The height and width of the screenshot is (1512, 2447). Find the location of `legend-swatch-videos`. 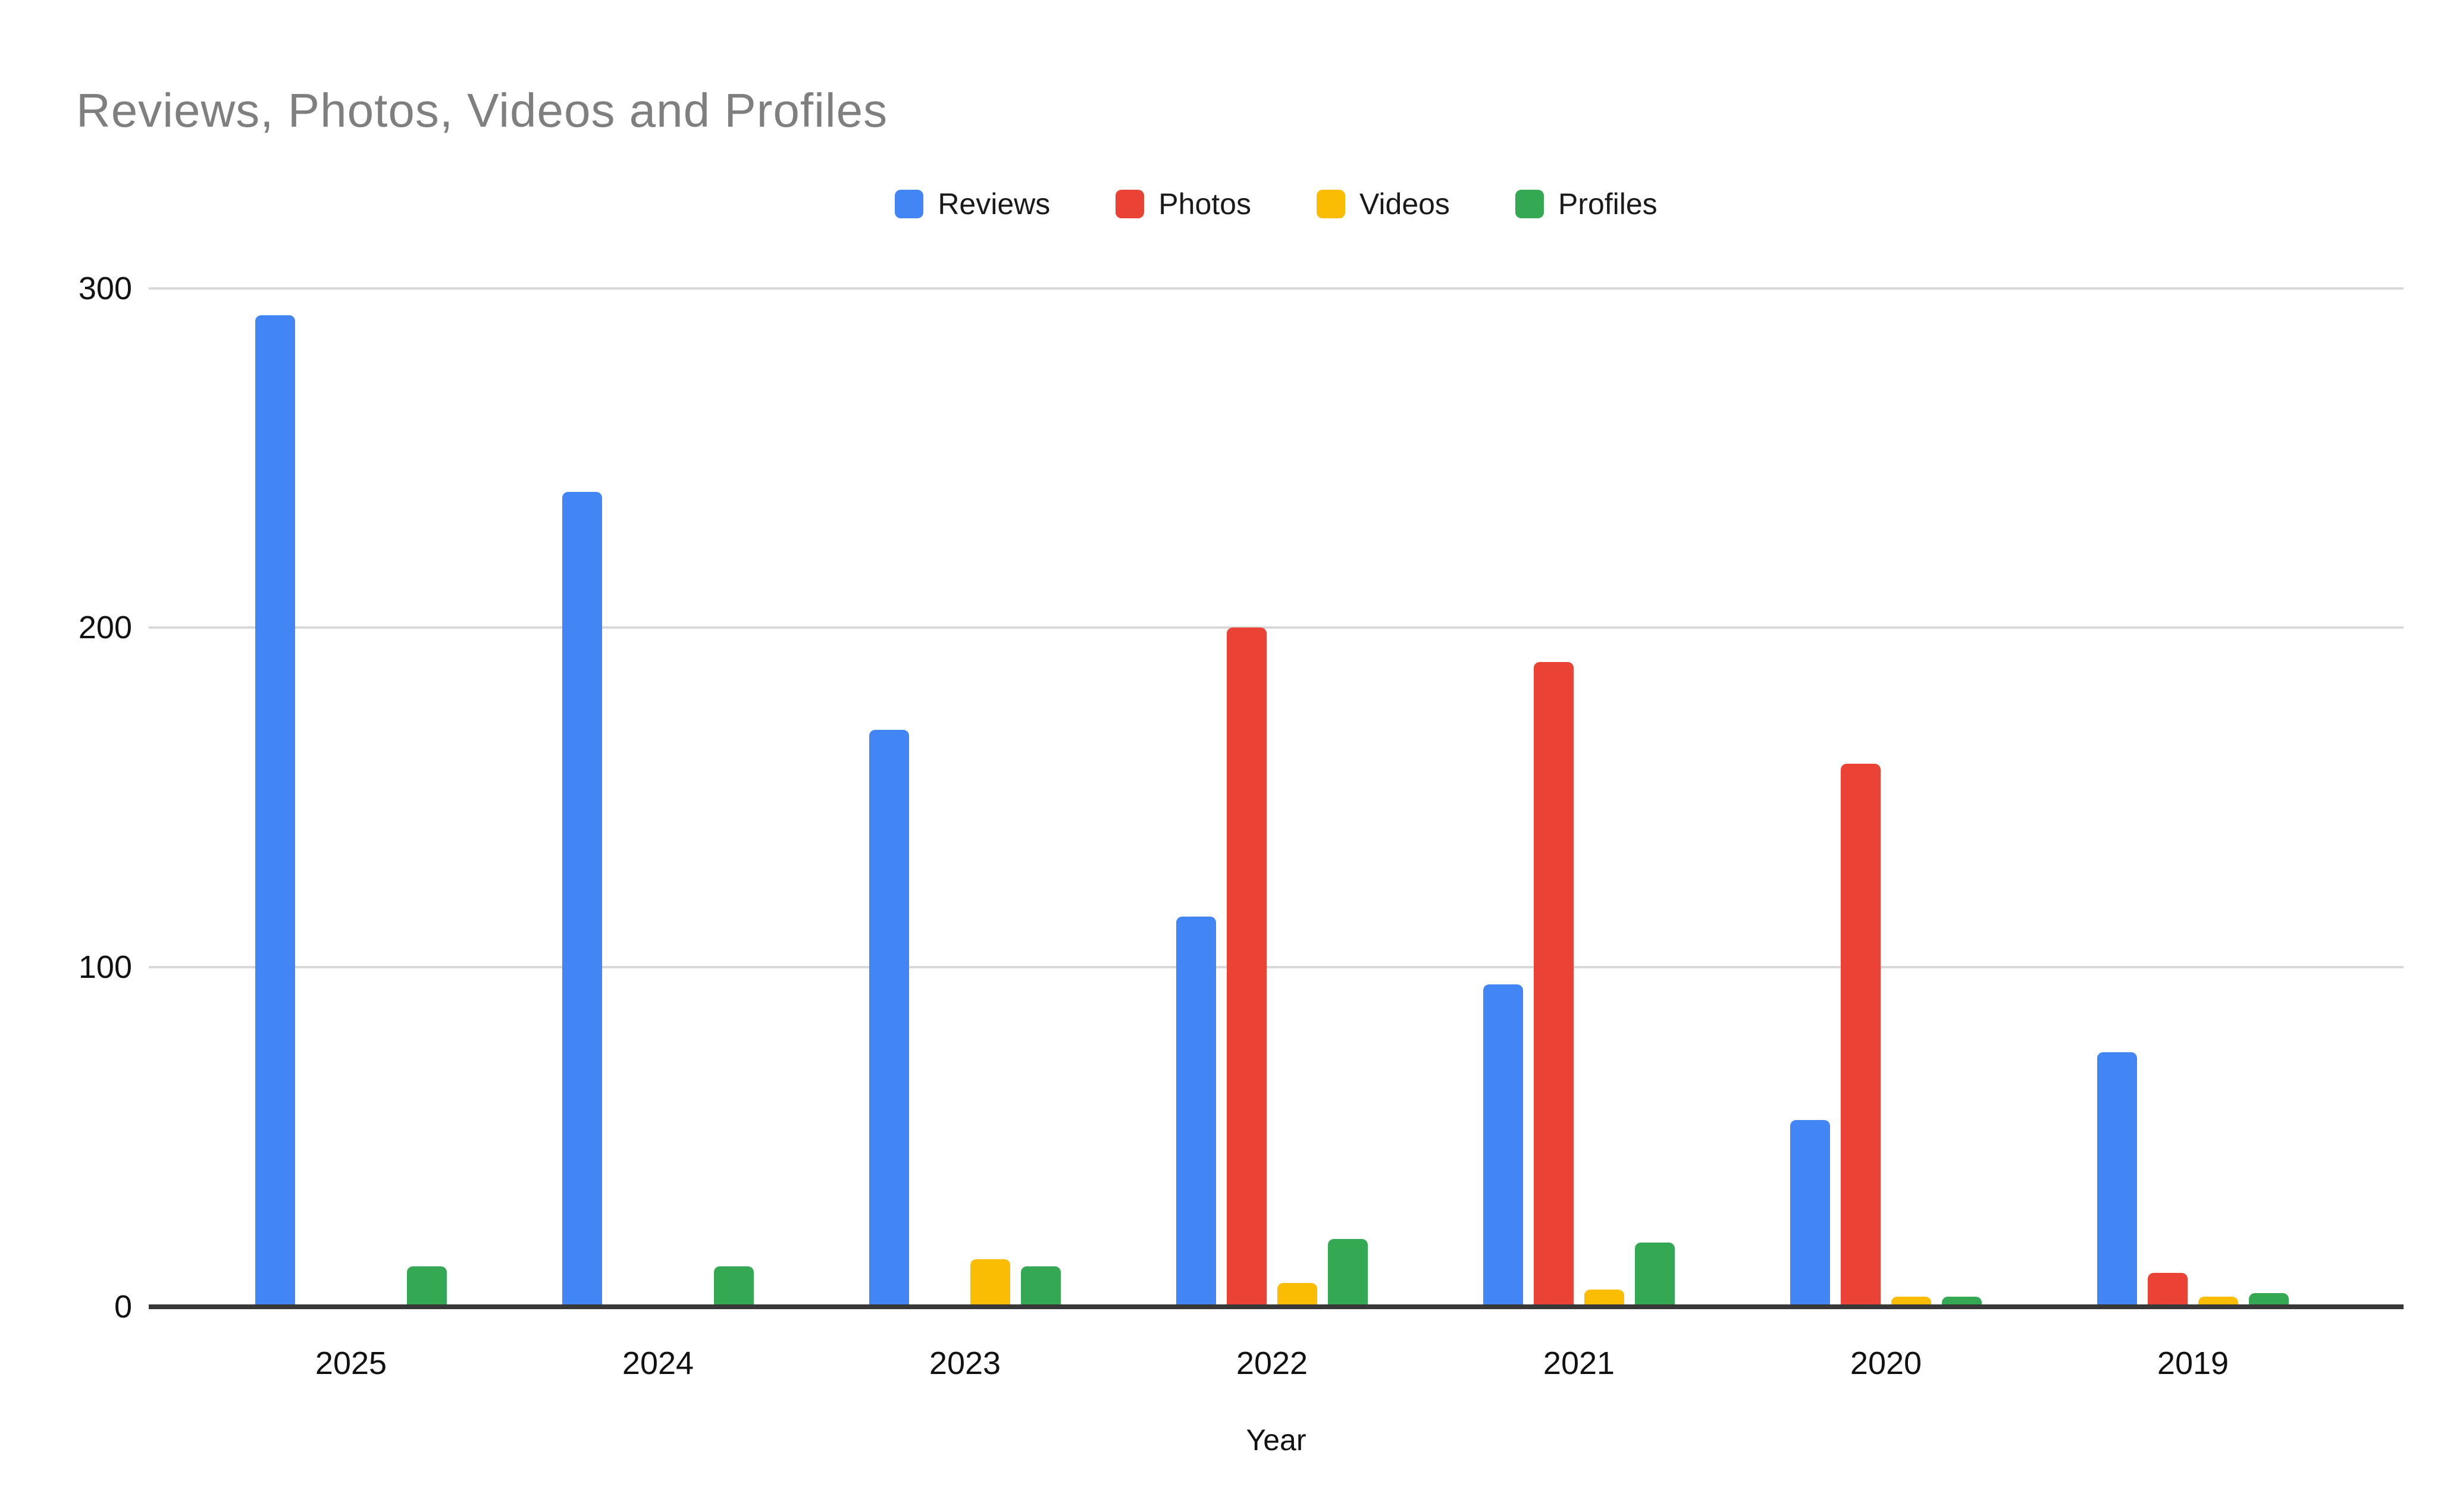

legend-swatch-videos is located at coordinates (1330, 204).